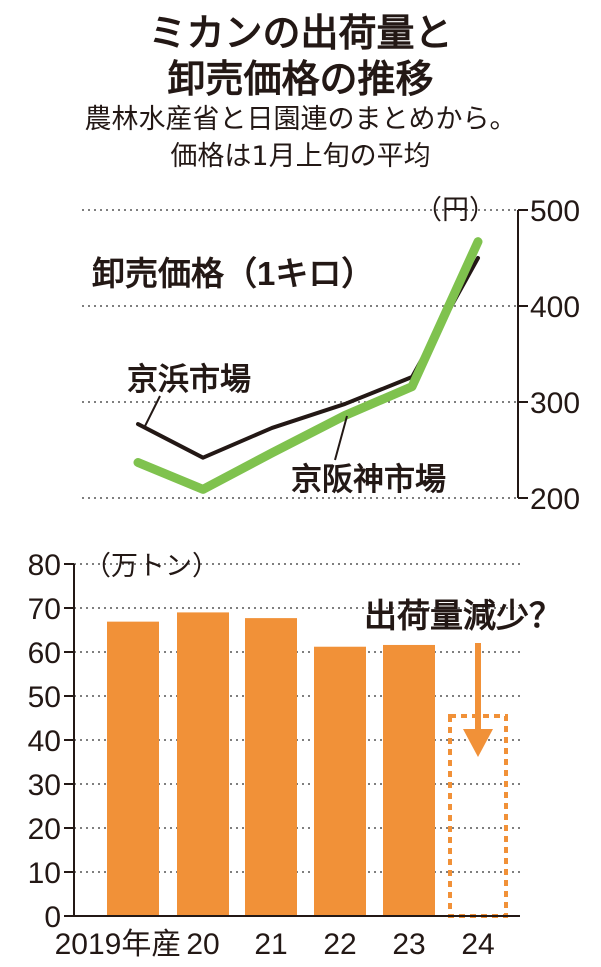 This screenshot has height=967, width=601. Describe the element at coordinates (555, 307) in the screenshot. I see `price-y-tick-label: 400` at that location.